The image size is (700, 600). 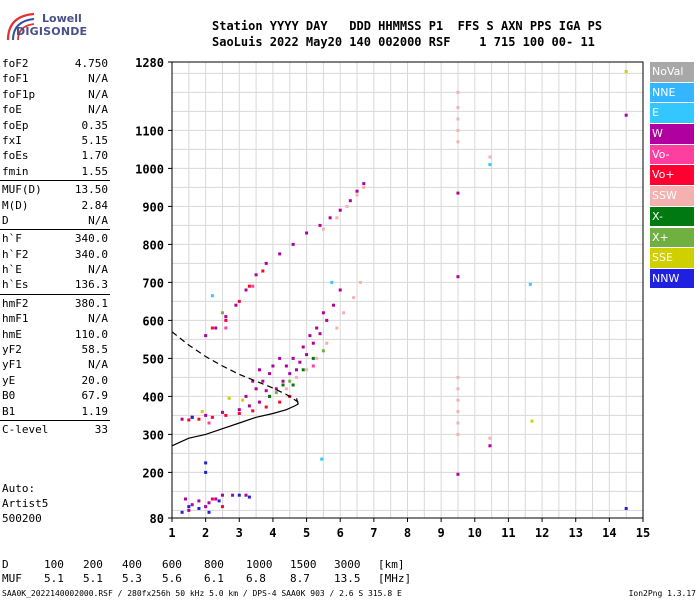 I want to click on legend-item: Vo+, so click(x=672, y=175).